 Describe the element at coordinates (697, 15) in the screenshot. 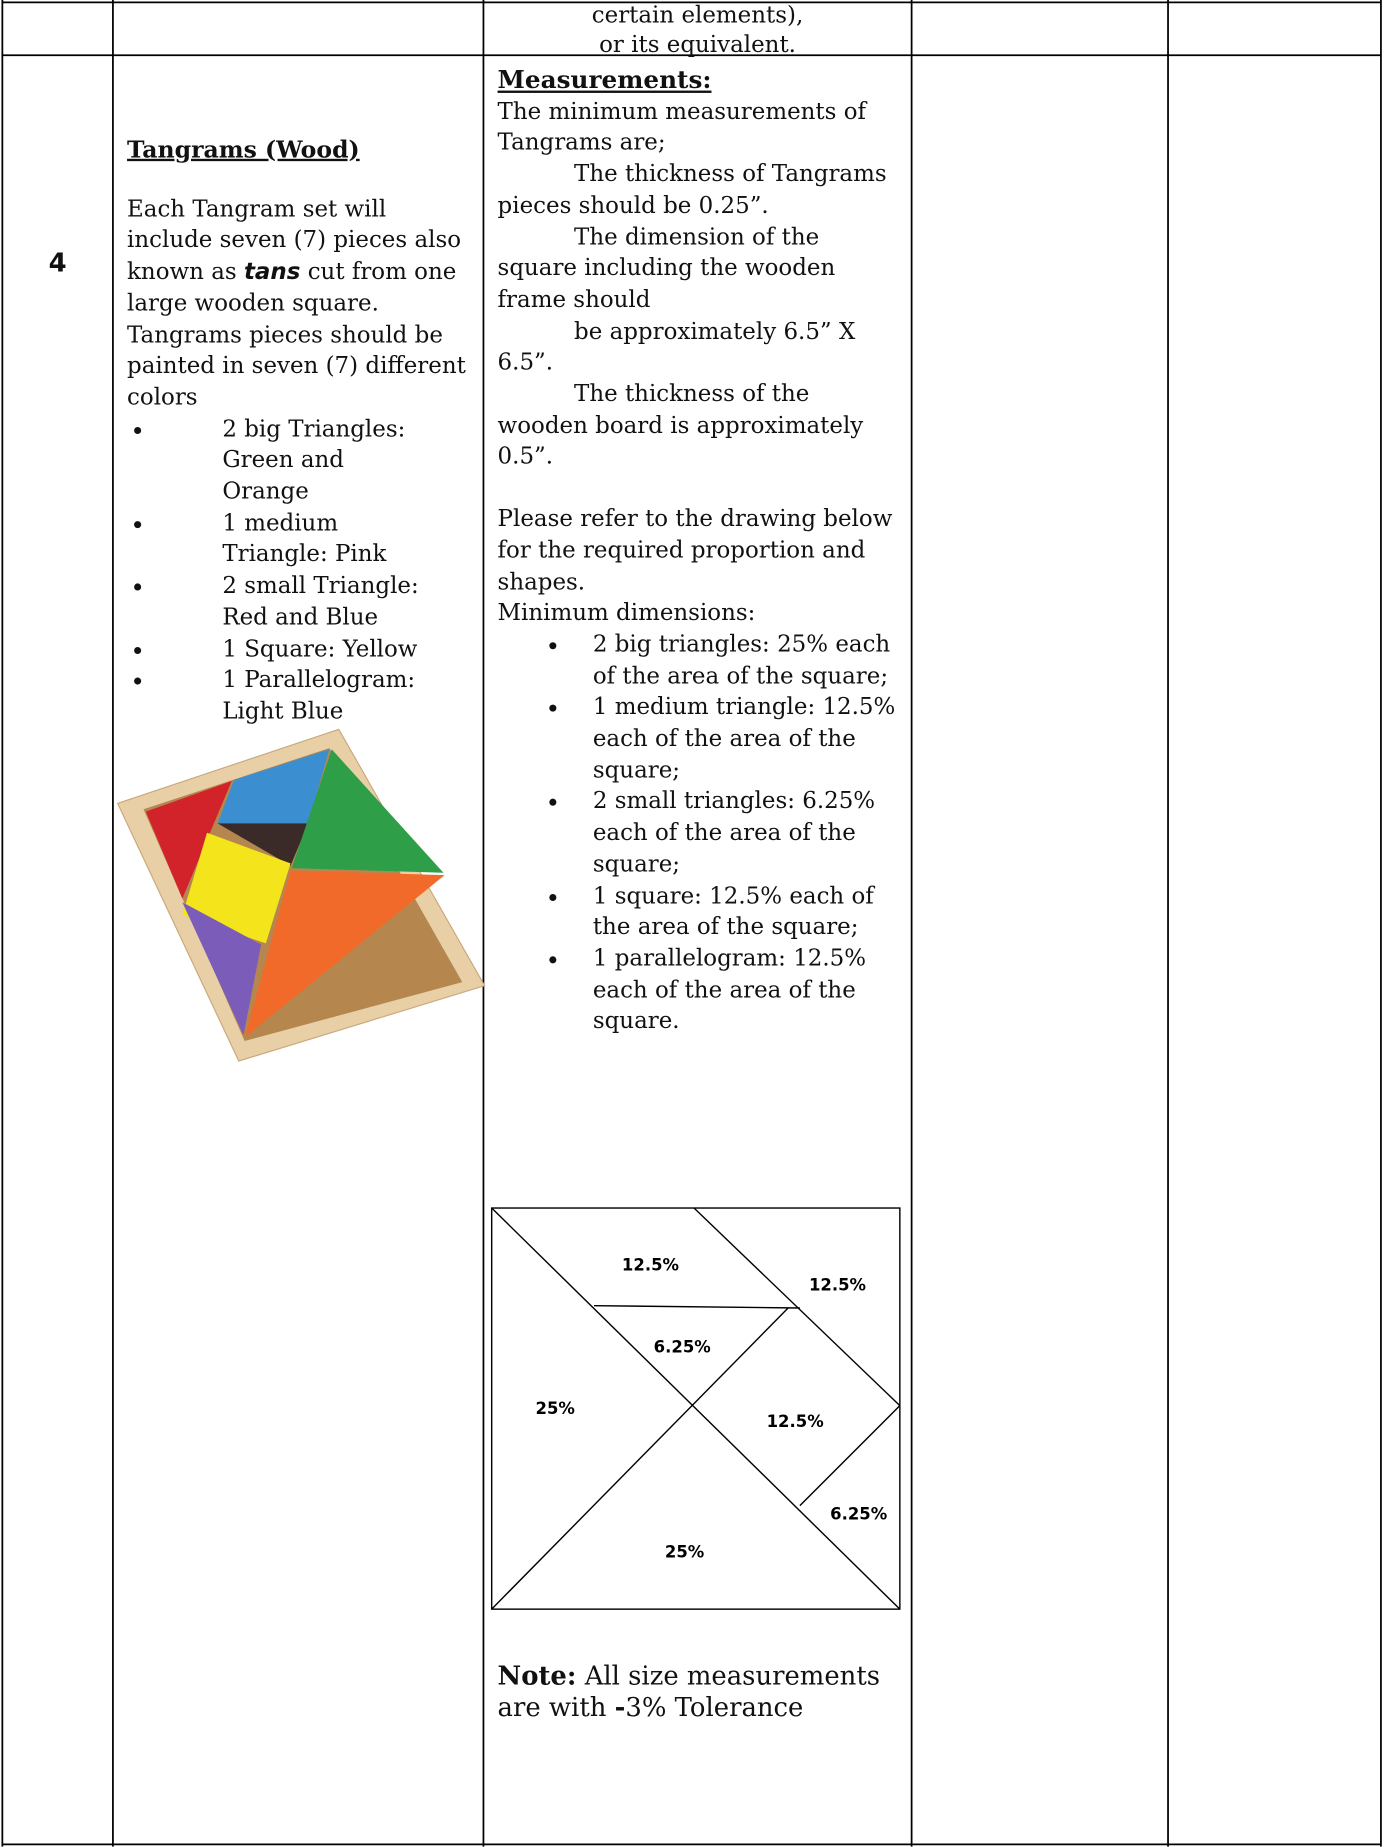

I see `text-line: certain elements),` at that location.